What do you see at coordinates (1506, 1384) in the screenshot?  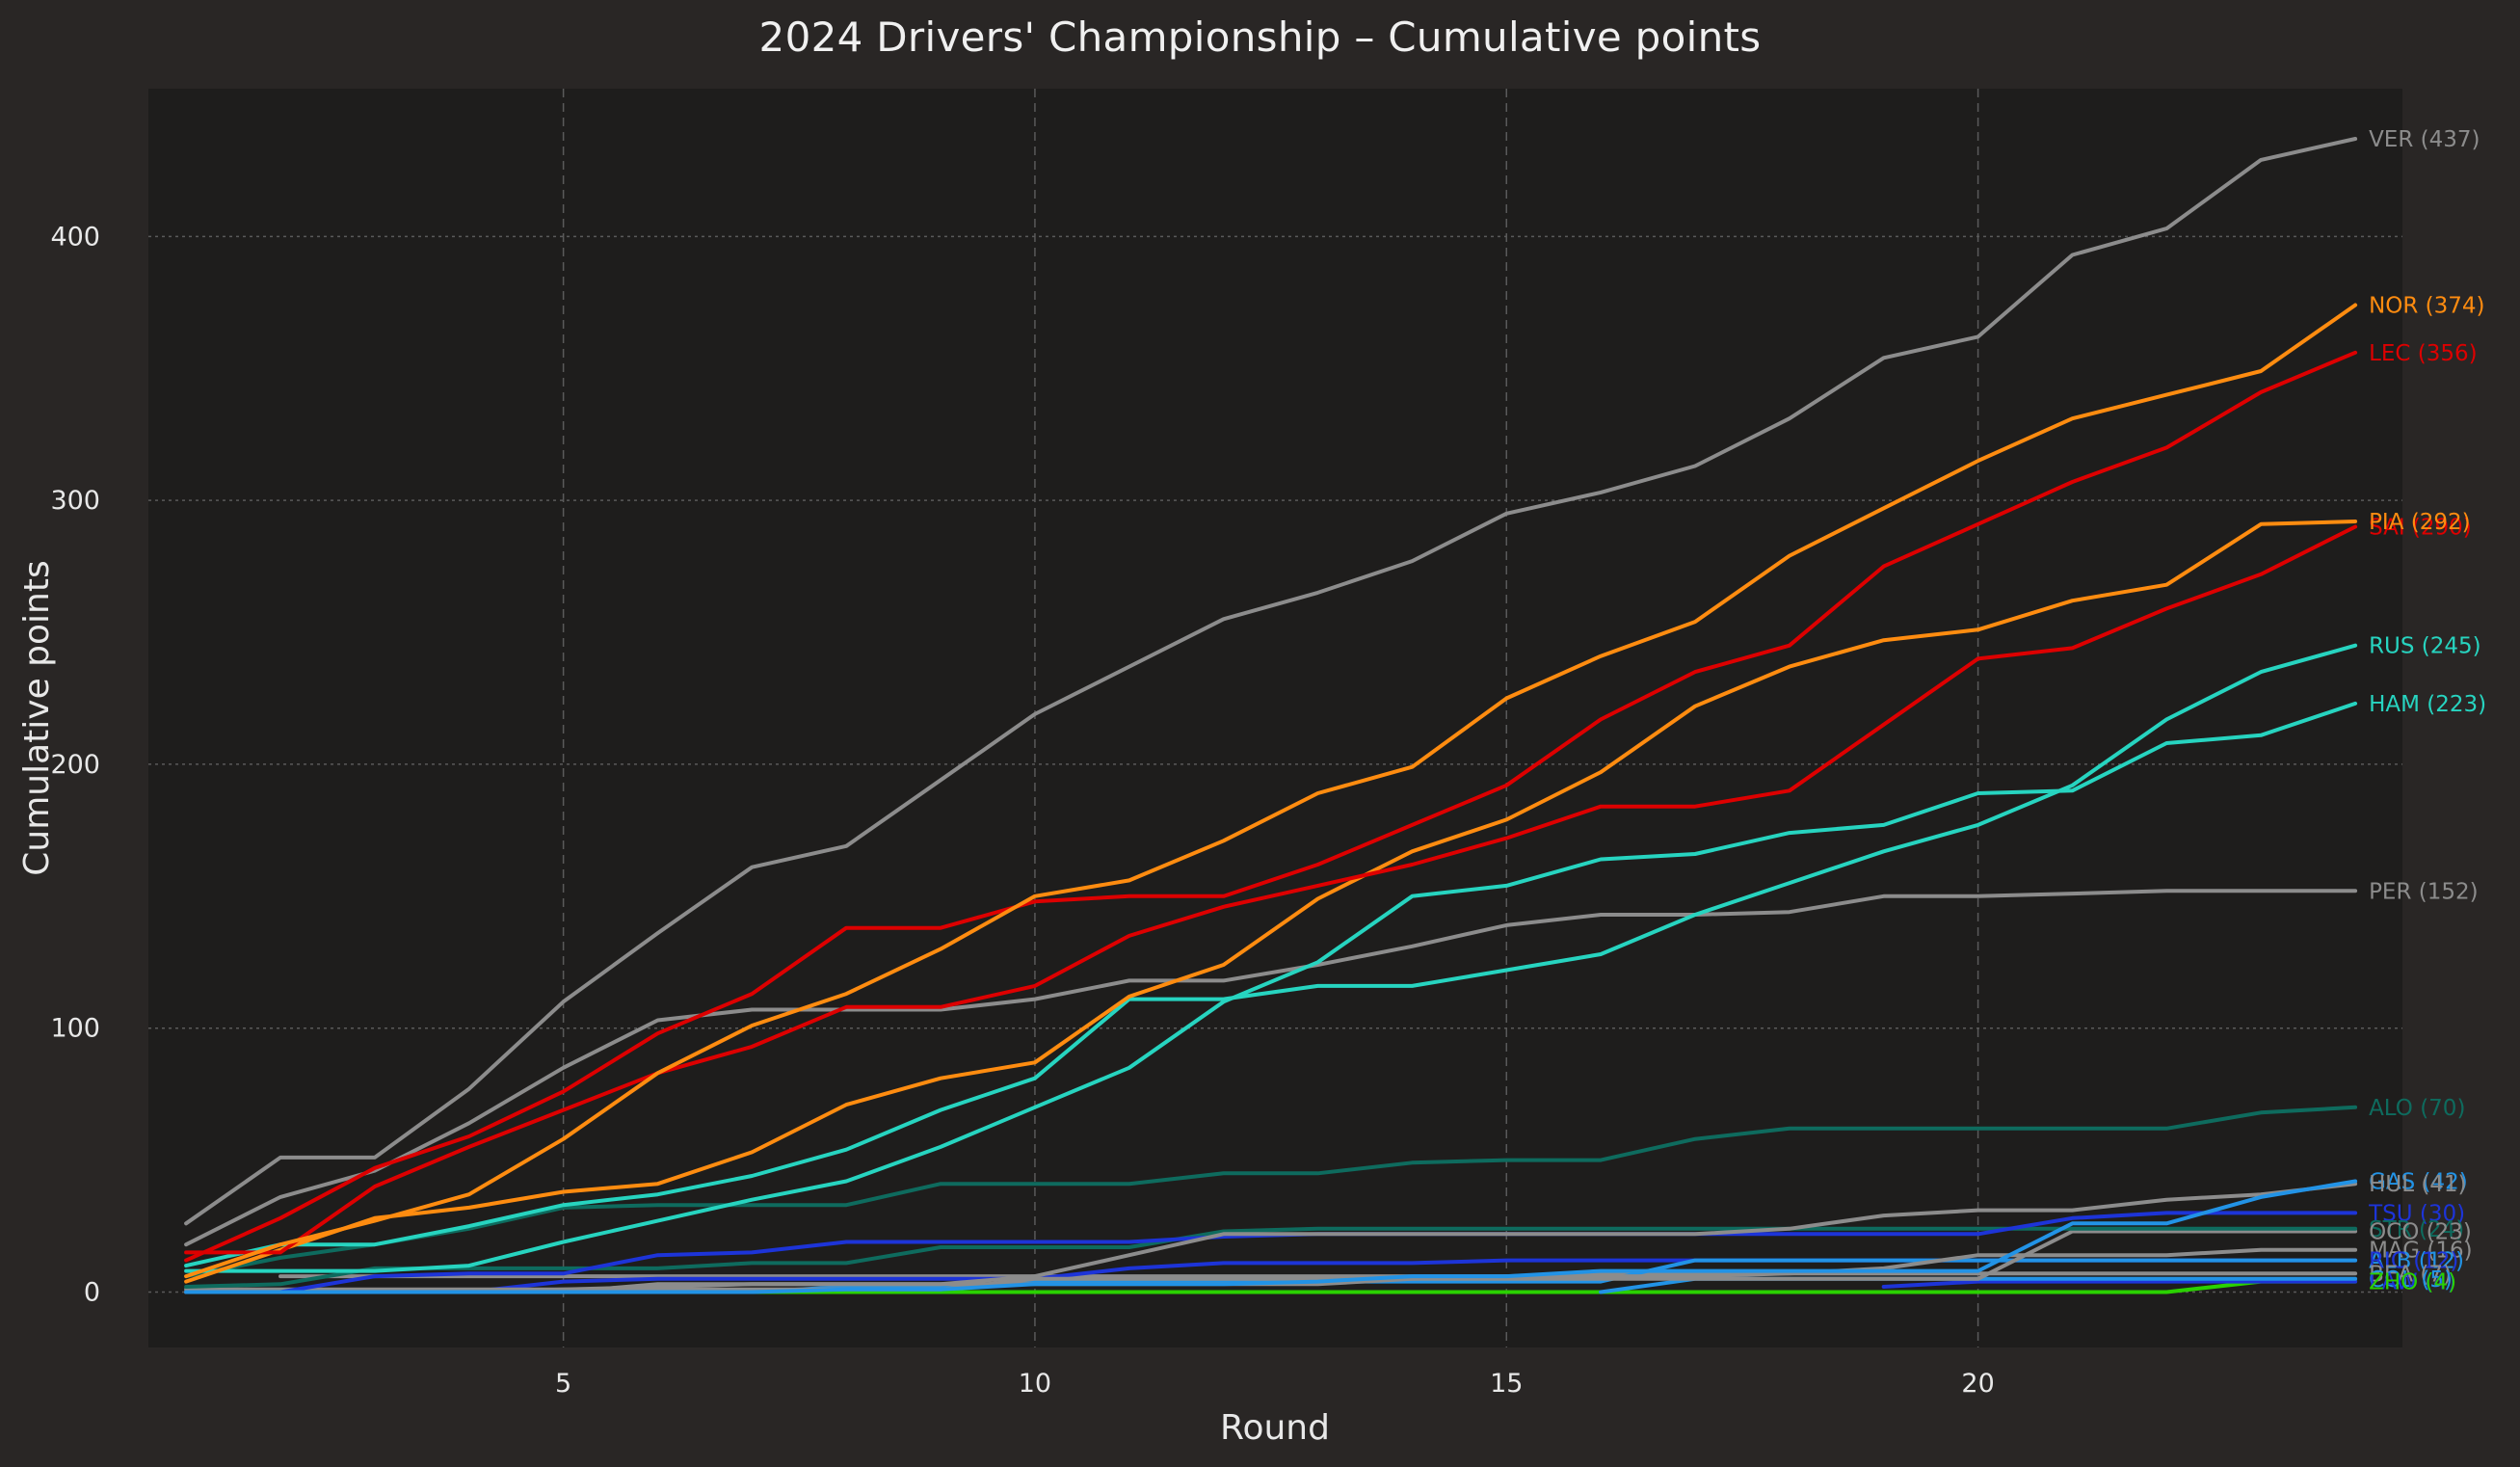 I see `x-tick-label: 15` at bounding box center [1506, 1384].